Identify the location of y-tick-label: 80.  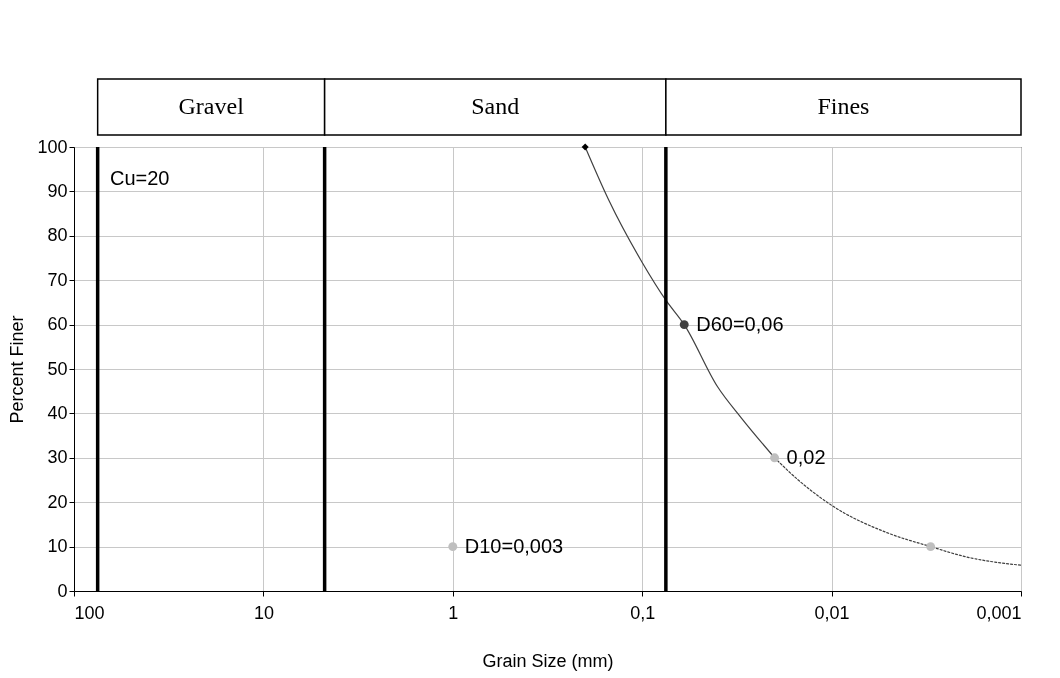
(57, 235).